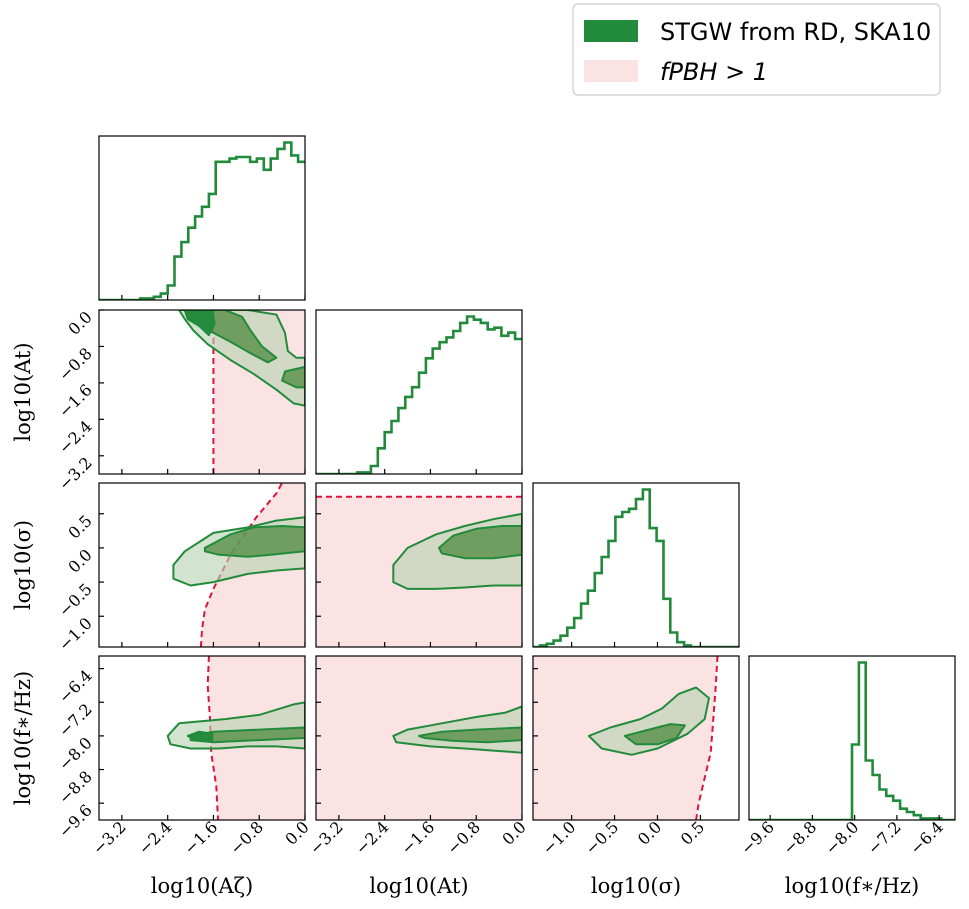  What do you see at coordinates (75, 364) in the screenshot?
I see `y-tick-label: −0.8` at bounding box center [75, 364].